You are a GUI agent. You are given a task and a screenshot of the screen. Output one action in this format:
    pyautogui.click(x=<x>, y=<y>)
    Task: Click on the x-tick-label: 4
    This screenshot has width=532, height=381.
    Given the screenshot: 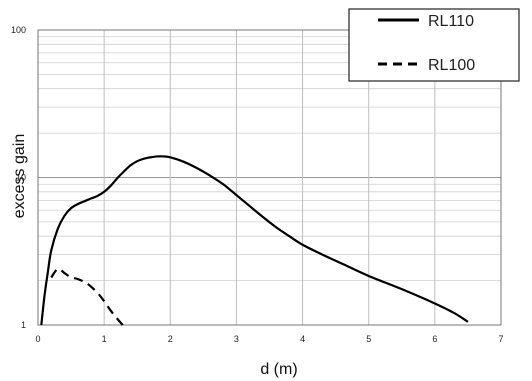 What is the action you would take?
    pyautogui.click(x=302, y=339)
    